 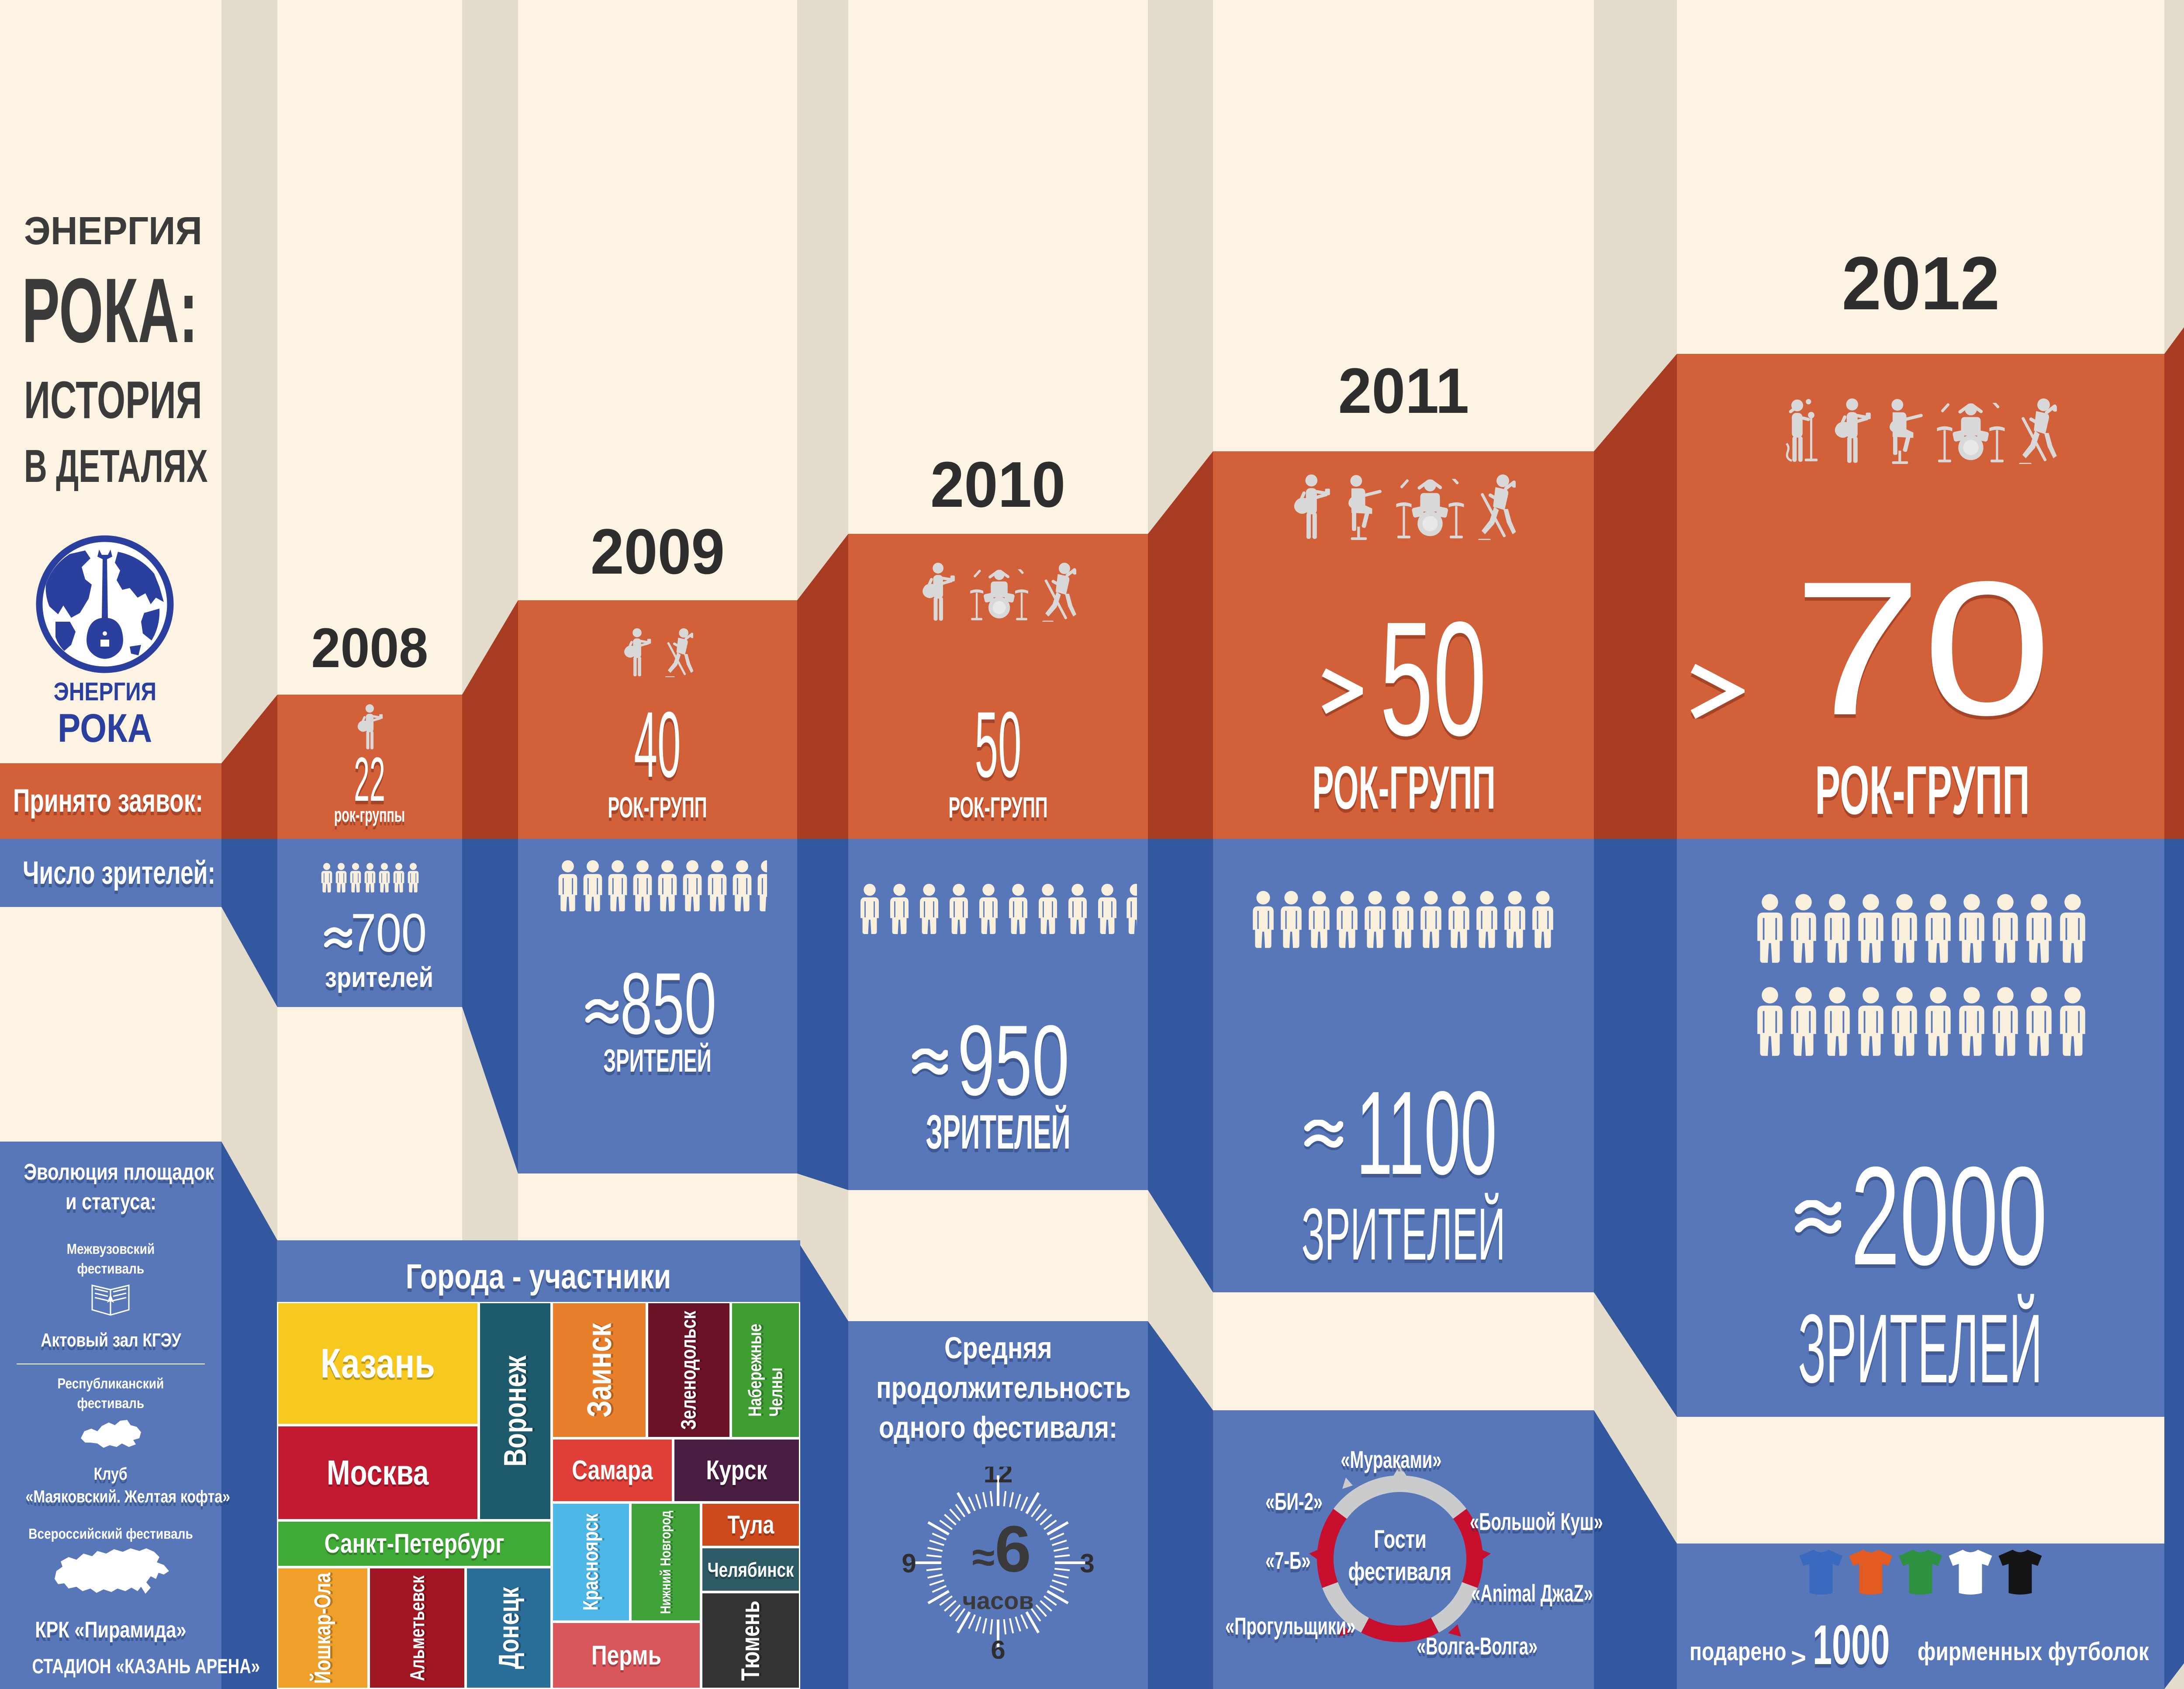 What do you see at coordinates (998, 1600) in the screenshot?
I see `svg-text: часов` at bounding box center [998, 1600].